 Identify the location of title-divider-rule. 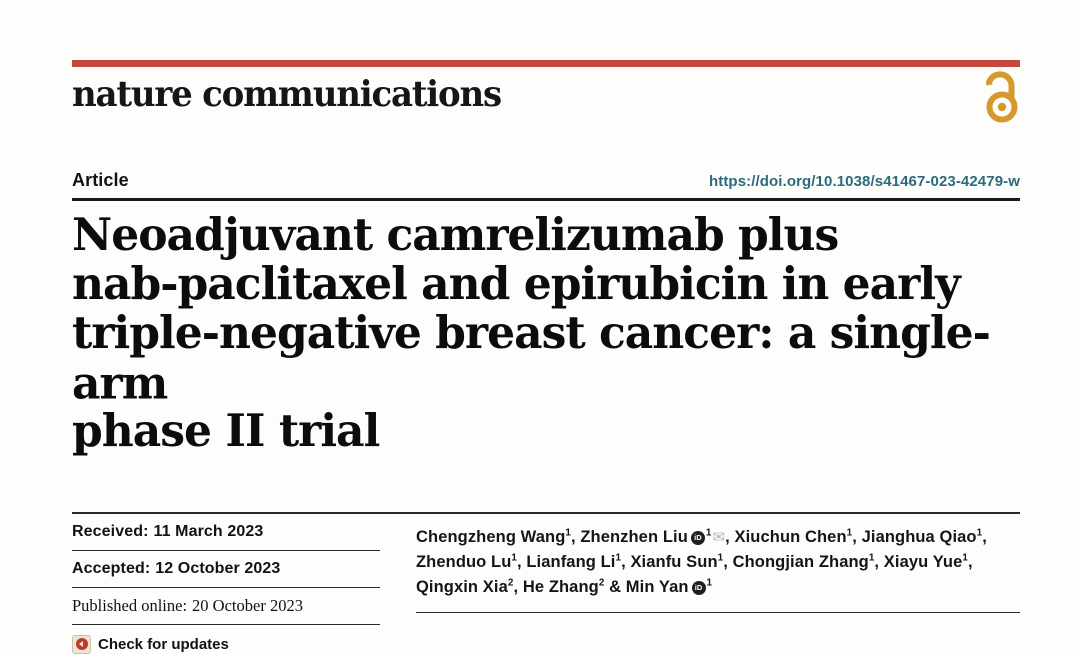
(546, 199).